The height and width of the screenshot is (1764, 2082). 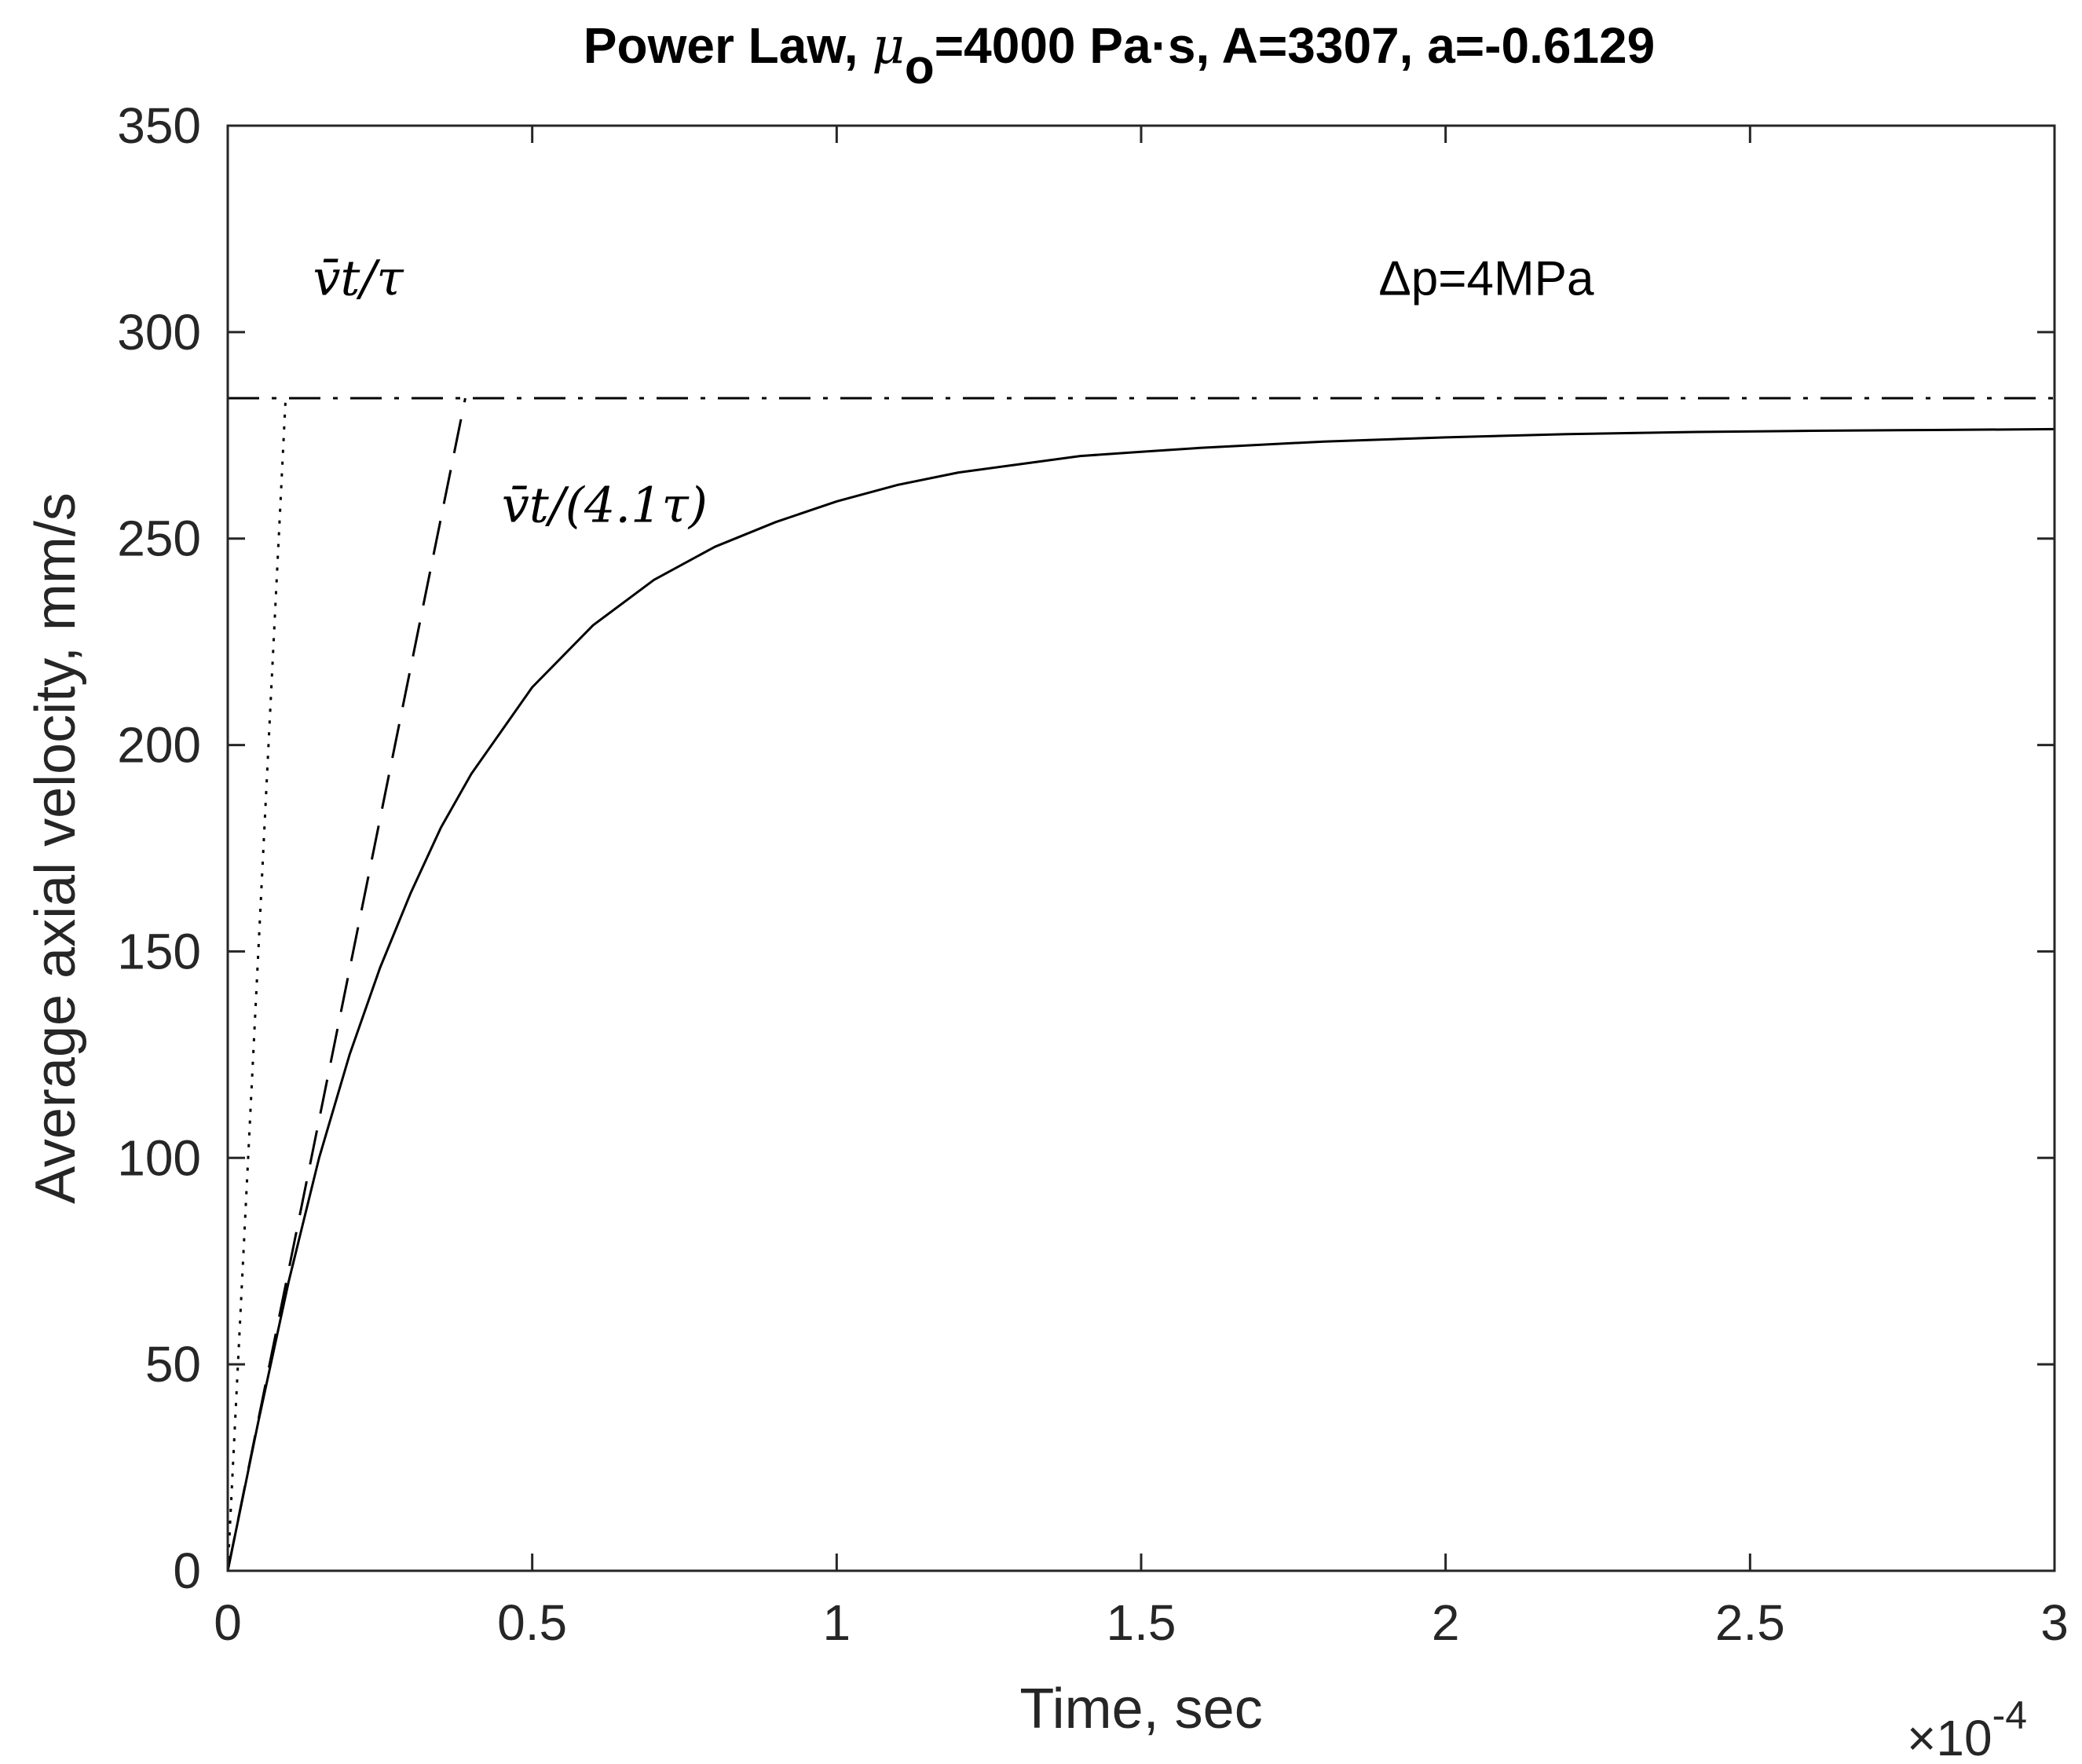 What do you see at coordinates (888, 46) in the screenshot?
I see `chart-title-mu: μ` at bounding box center [888, 46].